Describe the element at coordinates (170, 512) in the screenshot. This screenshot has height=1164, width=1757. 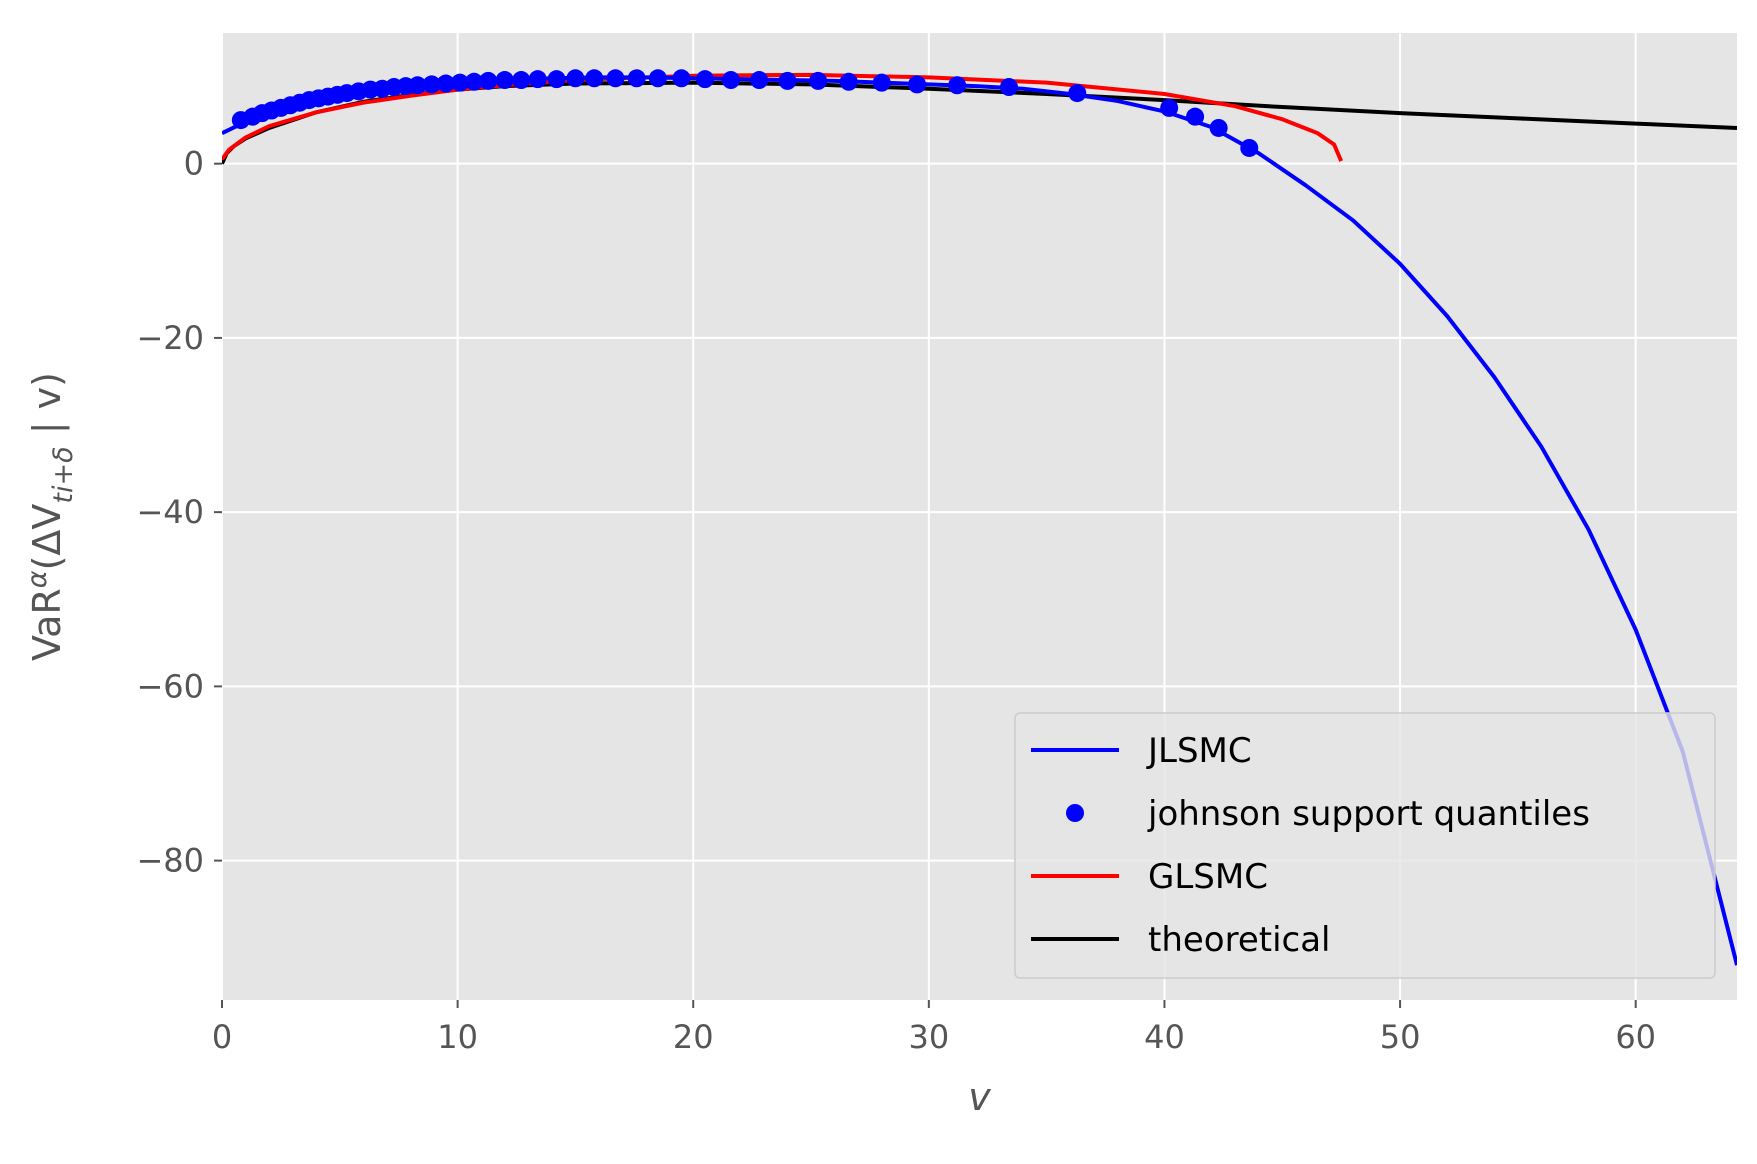
I see `y-tick-label: −40` at that location.